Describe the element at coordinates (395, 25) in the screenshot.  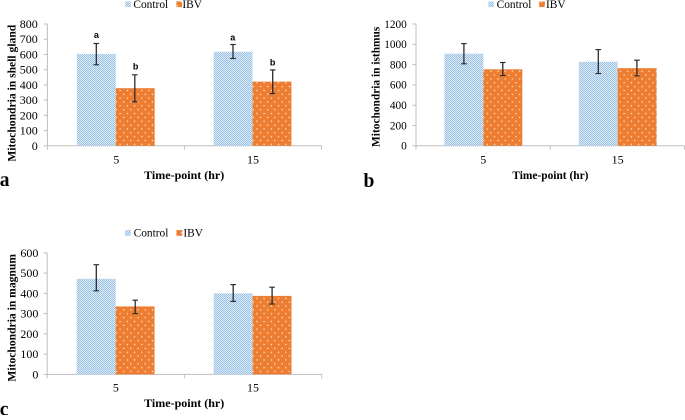
I see `svg-text: 1200` at that location.